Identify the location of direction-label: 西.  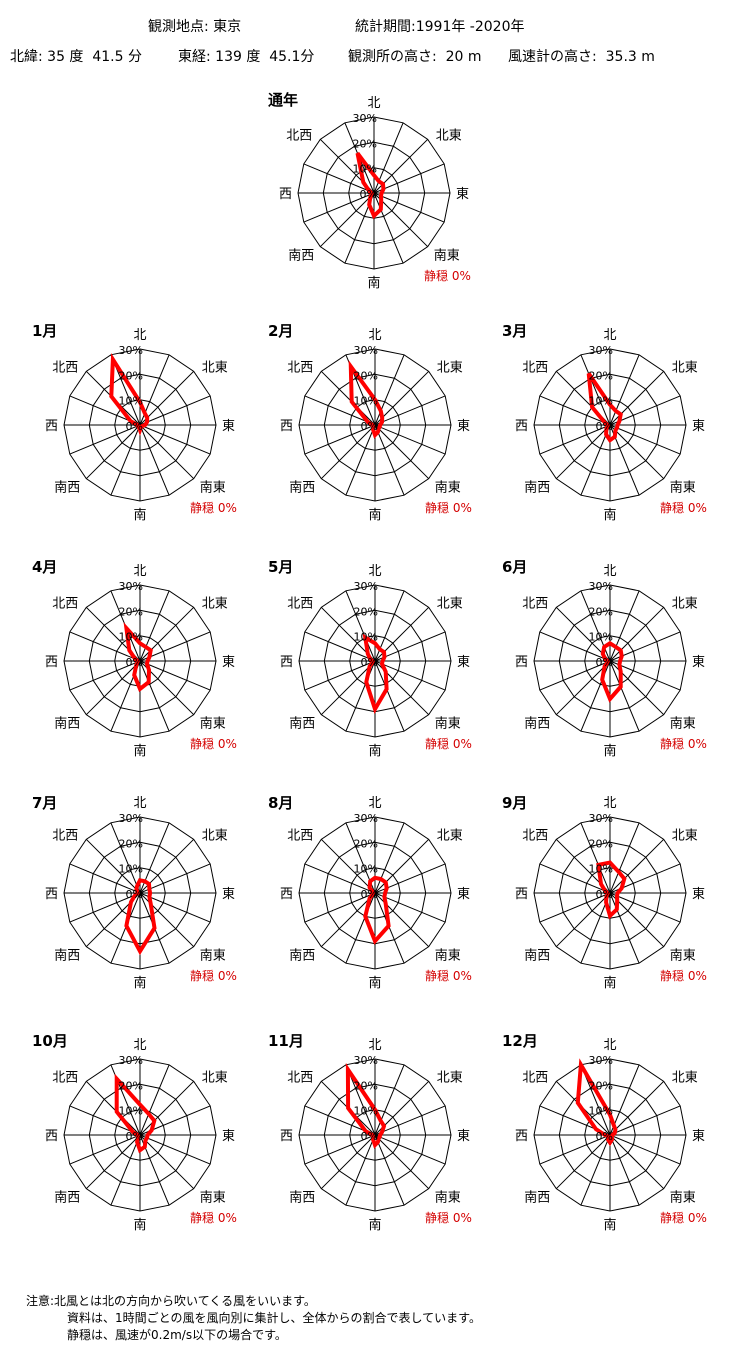
(521, 426).